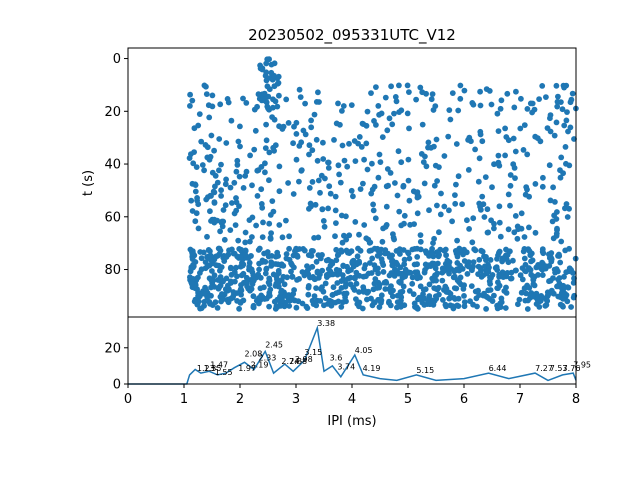  What do you see at coordinates (313, 352) in the screenshot?
I see `peak-label: 3.15` at bounding box center [313, 352].